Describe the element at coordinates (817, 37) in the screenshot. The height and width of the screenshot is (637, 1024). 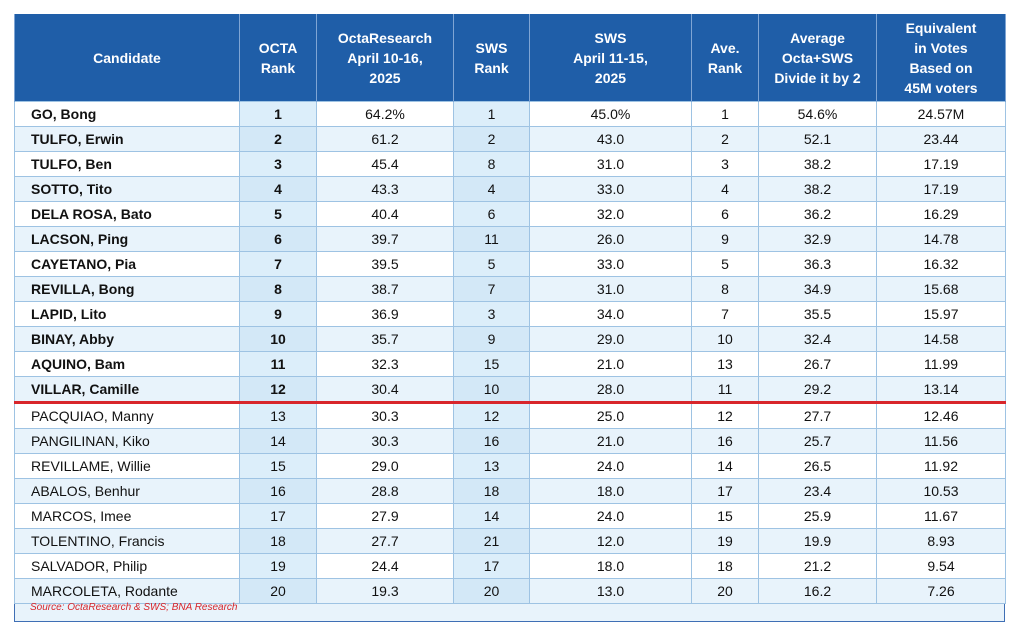
I see `header-line: Average` at that location.